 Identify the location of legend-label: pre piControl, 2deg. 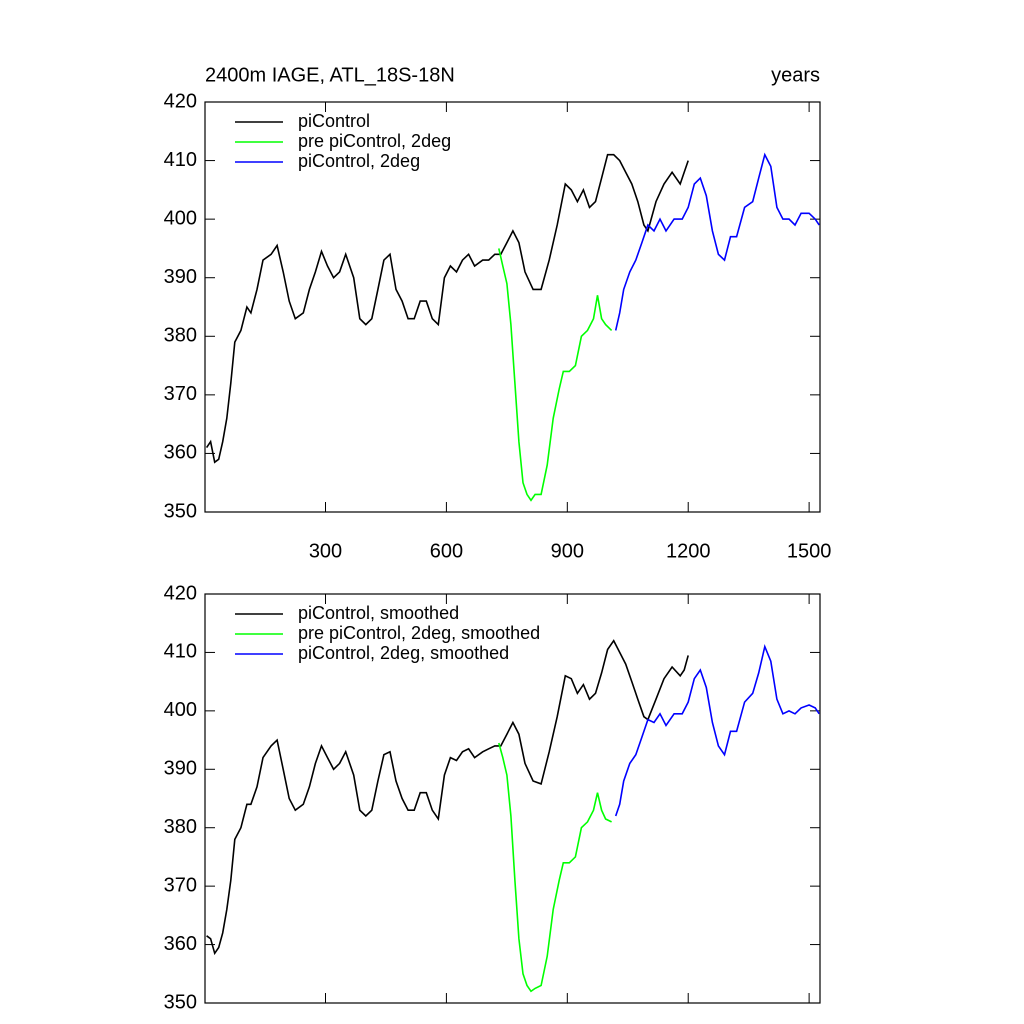
(374, 141).